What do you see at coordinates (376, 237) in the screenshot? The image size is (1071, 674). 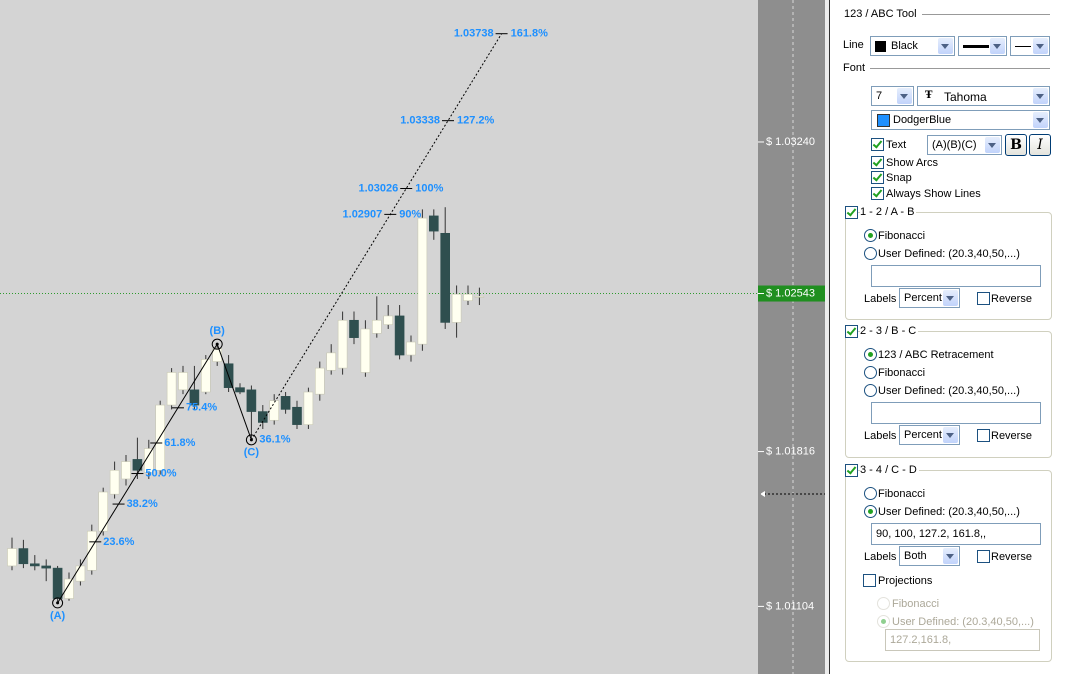 I see `projection-line` at bounding box center [376, 237].